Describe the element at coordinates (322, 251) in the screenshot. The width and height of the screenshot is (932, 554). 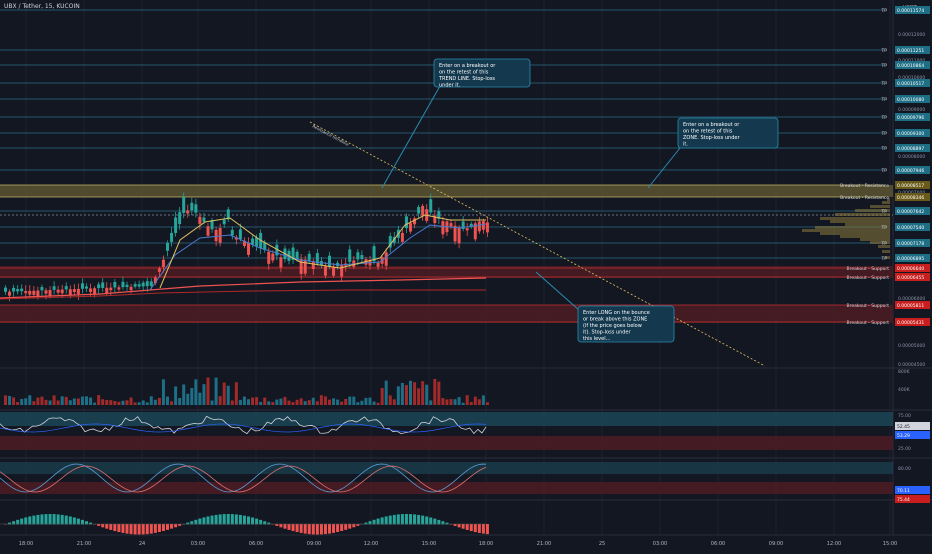
I see `ma-line-yellow` at that location.